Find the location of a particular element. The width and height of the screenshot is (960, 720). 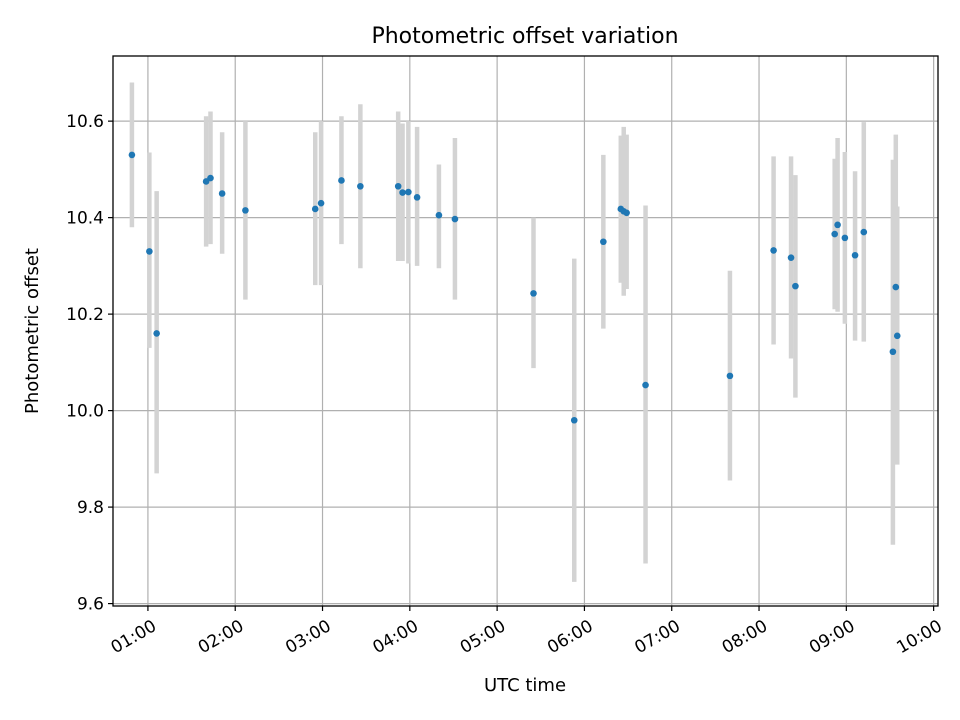

x-tick-label: 02:00 is located at coordinates (221, 637).